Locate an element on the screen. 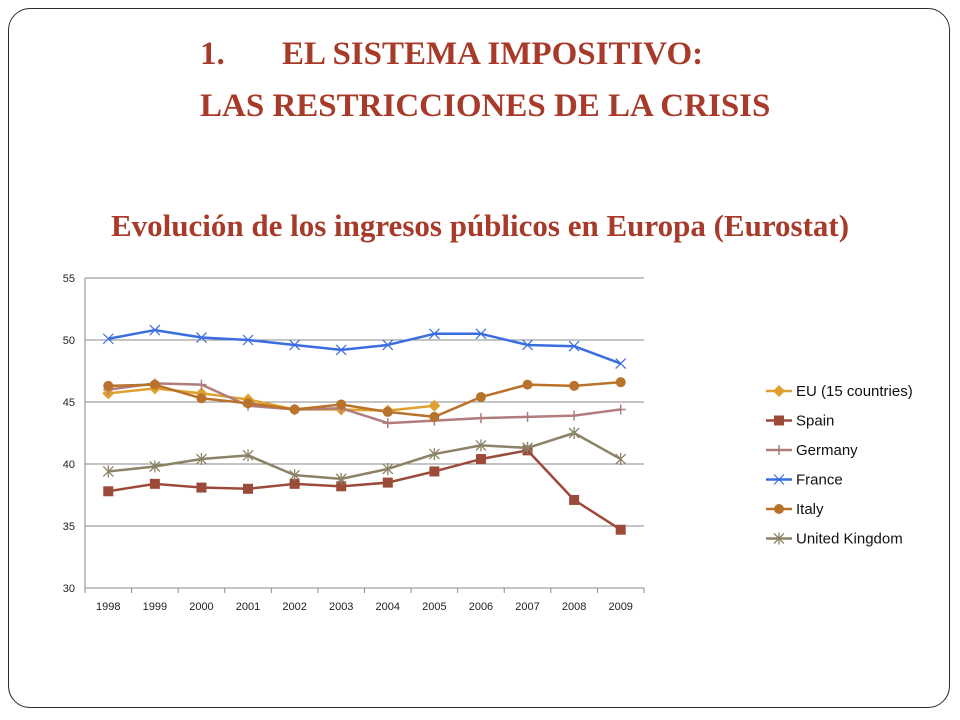 The width and height of the screenshot is (960, 720). x-tick-label: 2004 is located at coordinates (388, 607).